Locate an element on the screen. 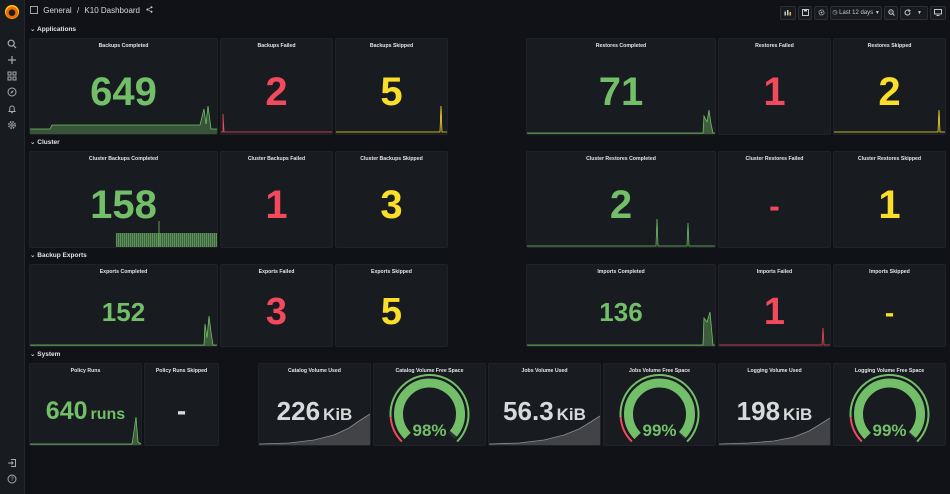  gear-icon is located at coordinates (12, 125).